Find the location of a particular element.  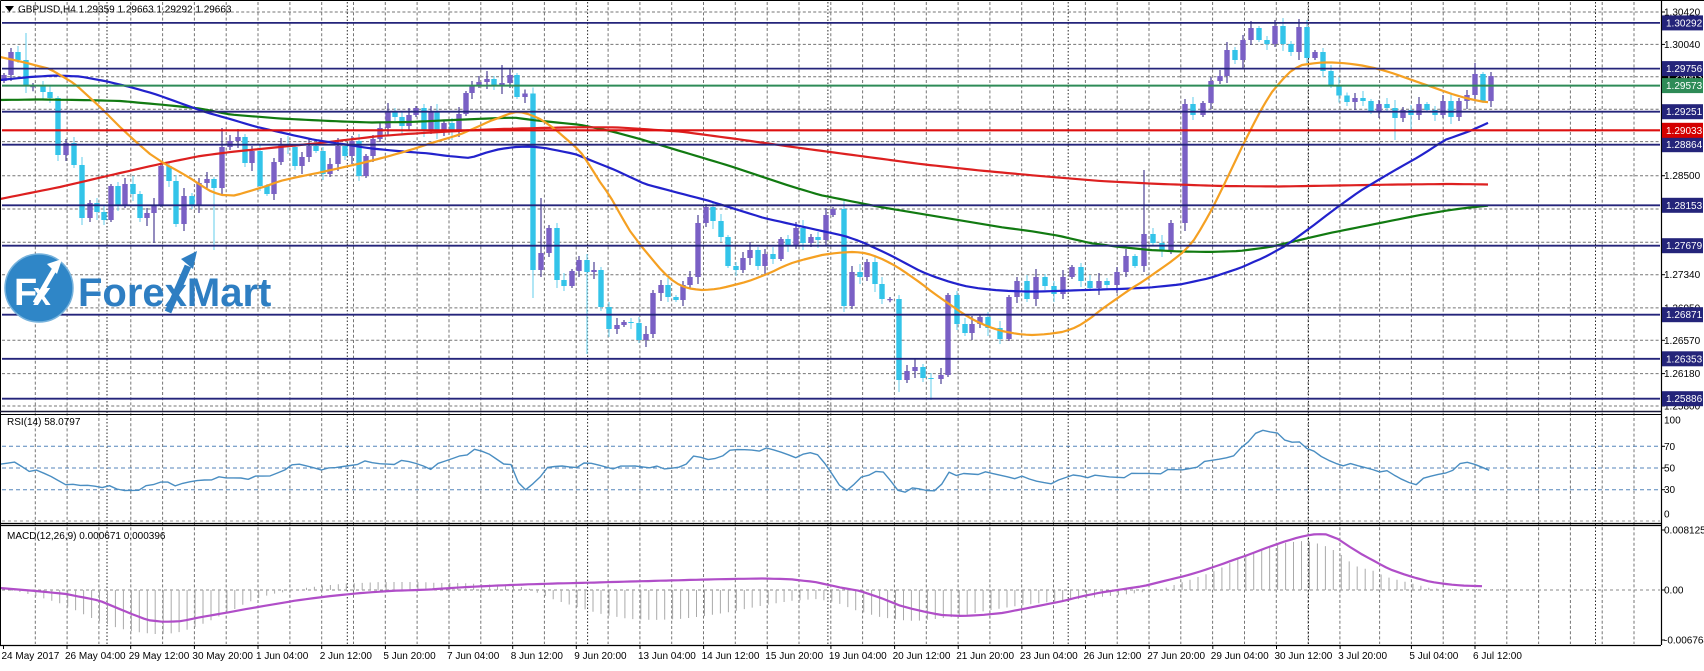

svg-text: 0.008125 is located at coordinates (1684, 531).